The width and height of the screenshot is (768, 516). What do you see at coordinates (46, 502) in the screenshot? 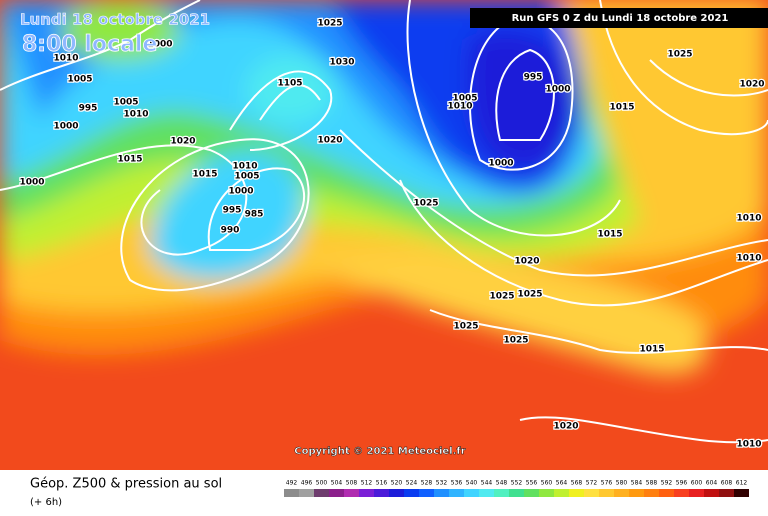
I see `footer-lead: (+ 6h)` at bounding box center [46, 502].